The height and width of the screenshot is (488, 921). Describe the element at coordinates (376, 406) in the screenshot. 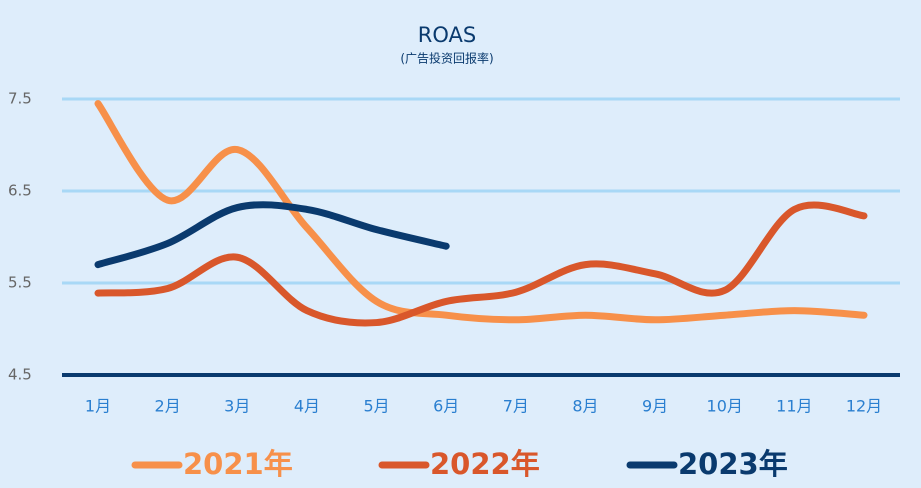

I see `x-tick-label: 5月` at that location.